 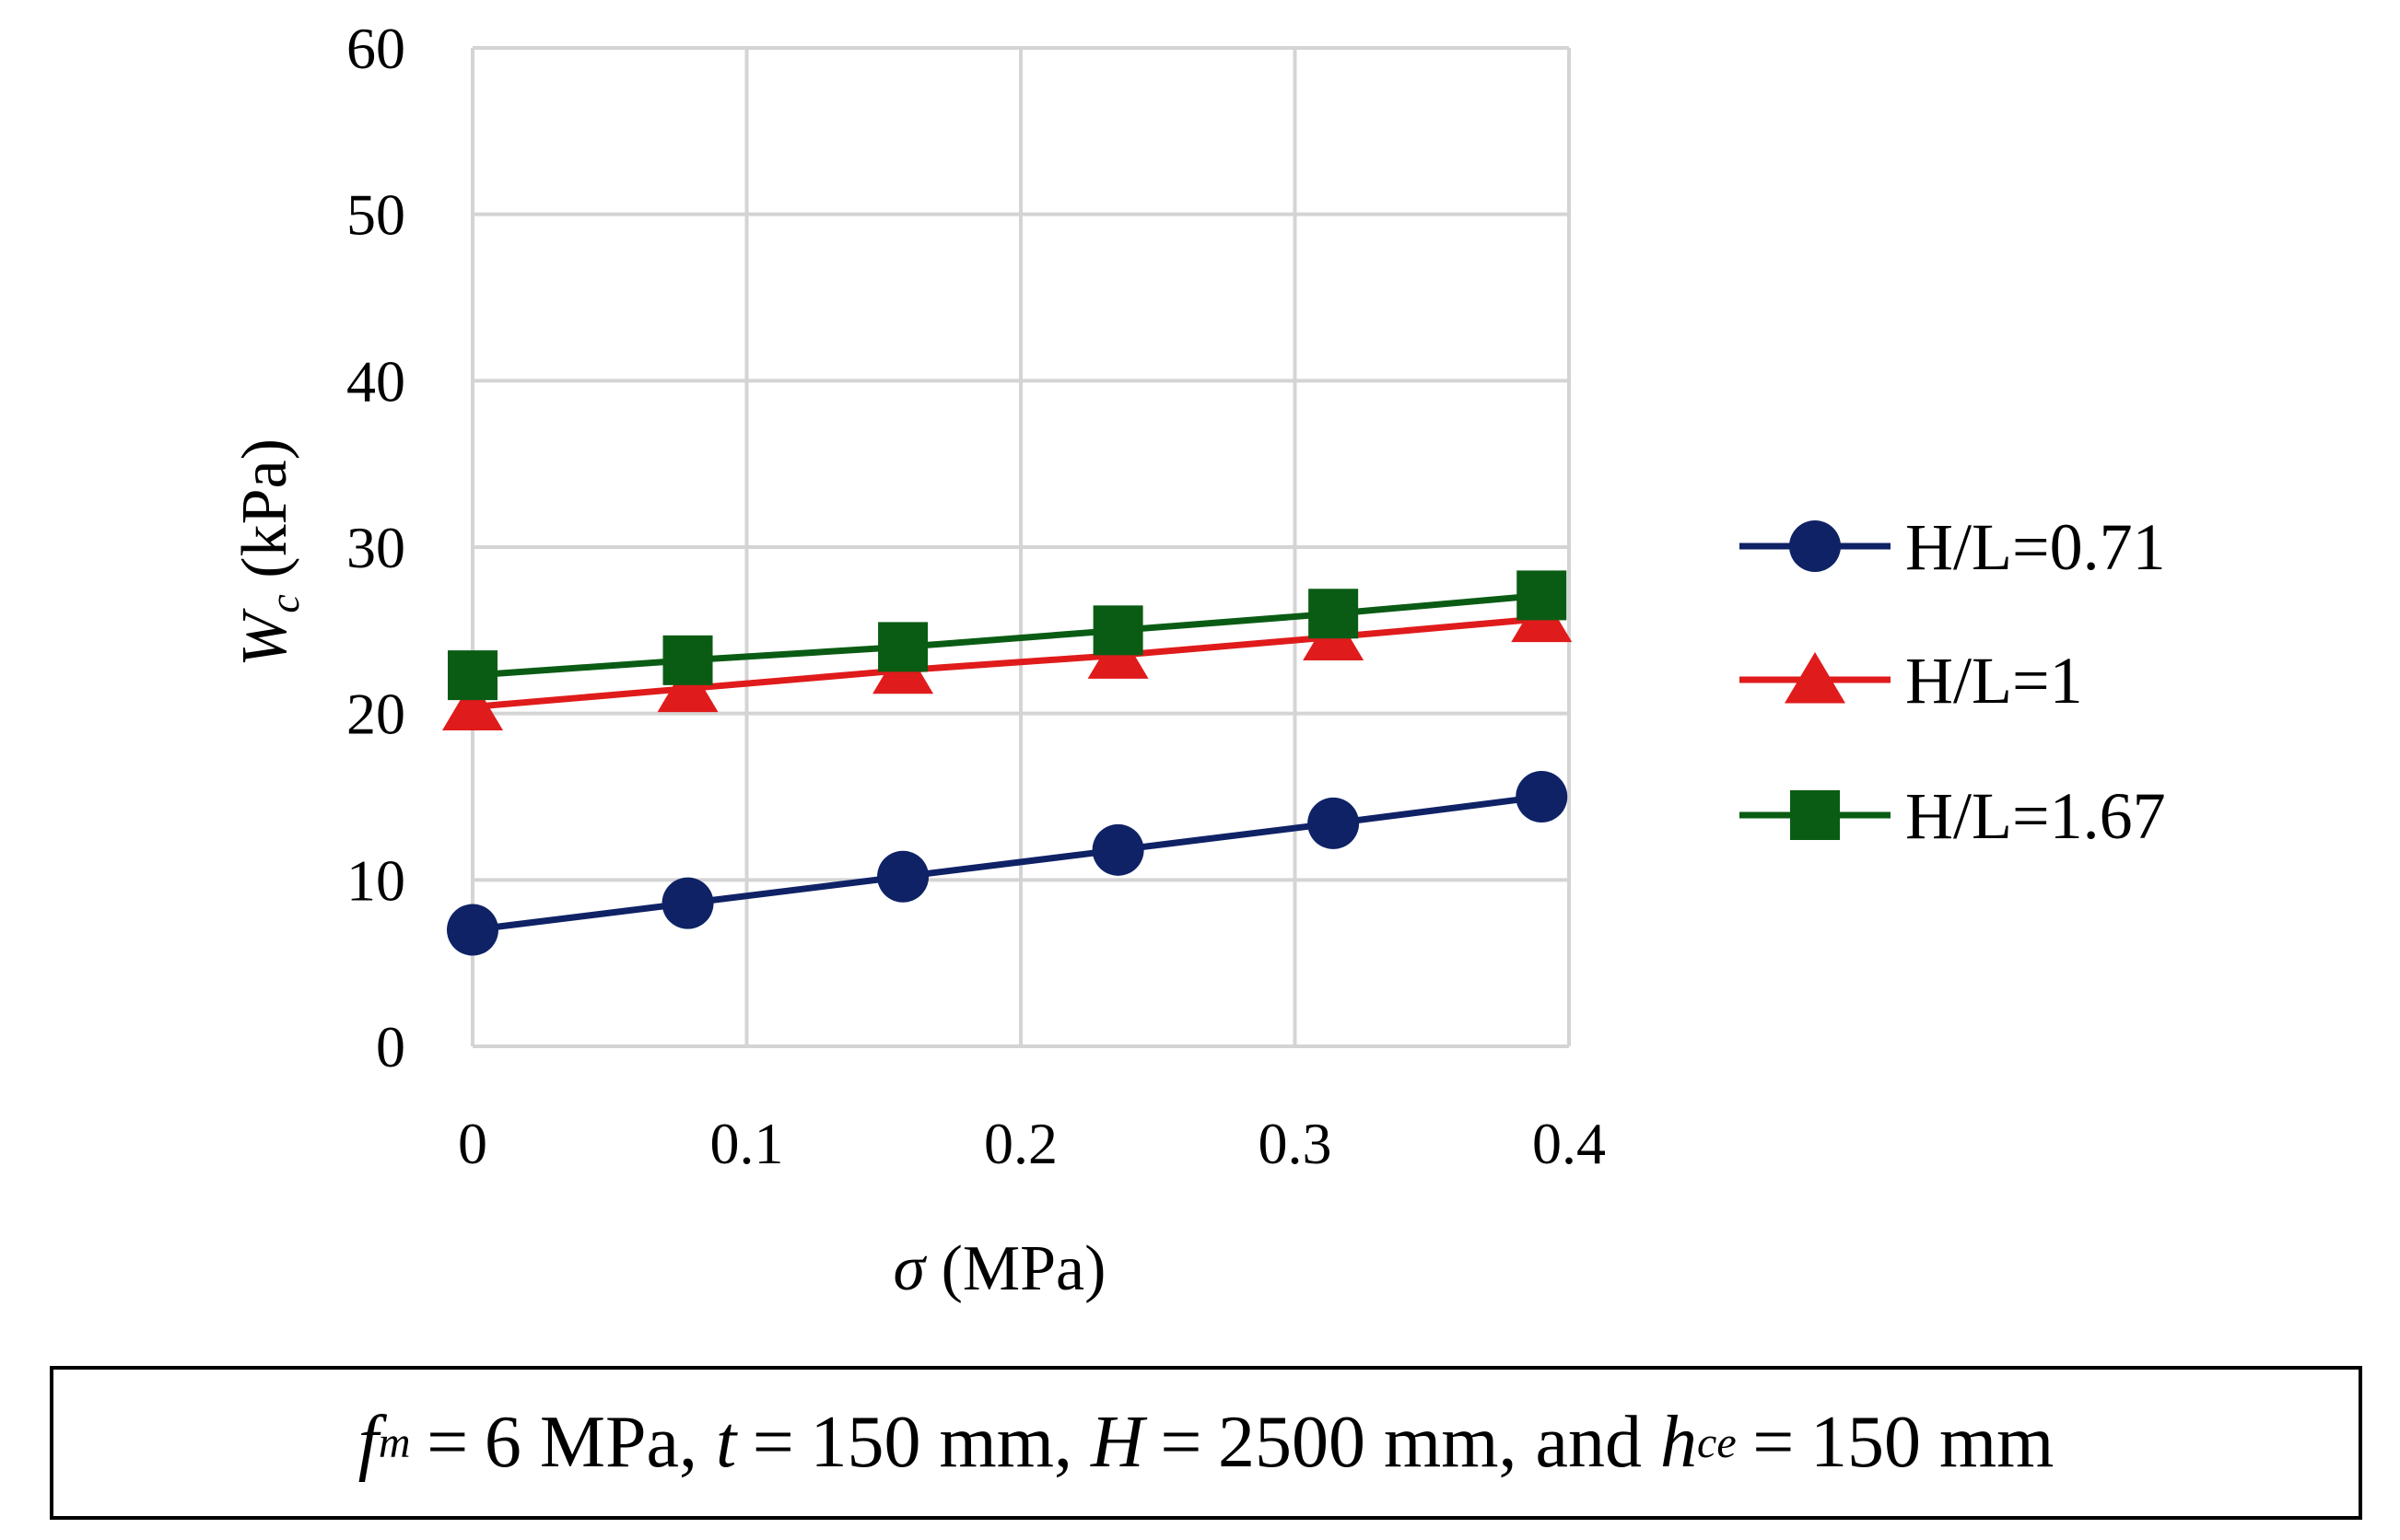 I want to click on y-tick-label: 0, so click(x=390, y=1046).